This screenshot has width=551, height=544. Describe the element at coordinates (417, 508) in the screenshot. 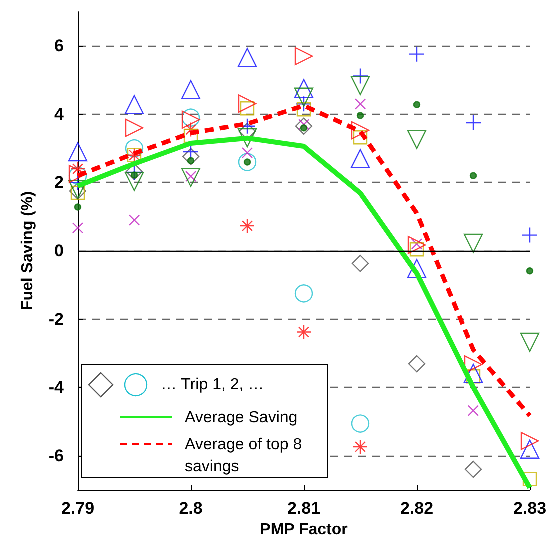

I see `x-tick-label: 2.82` at that location.